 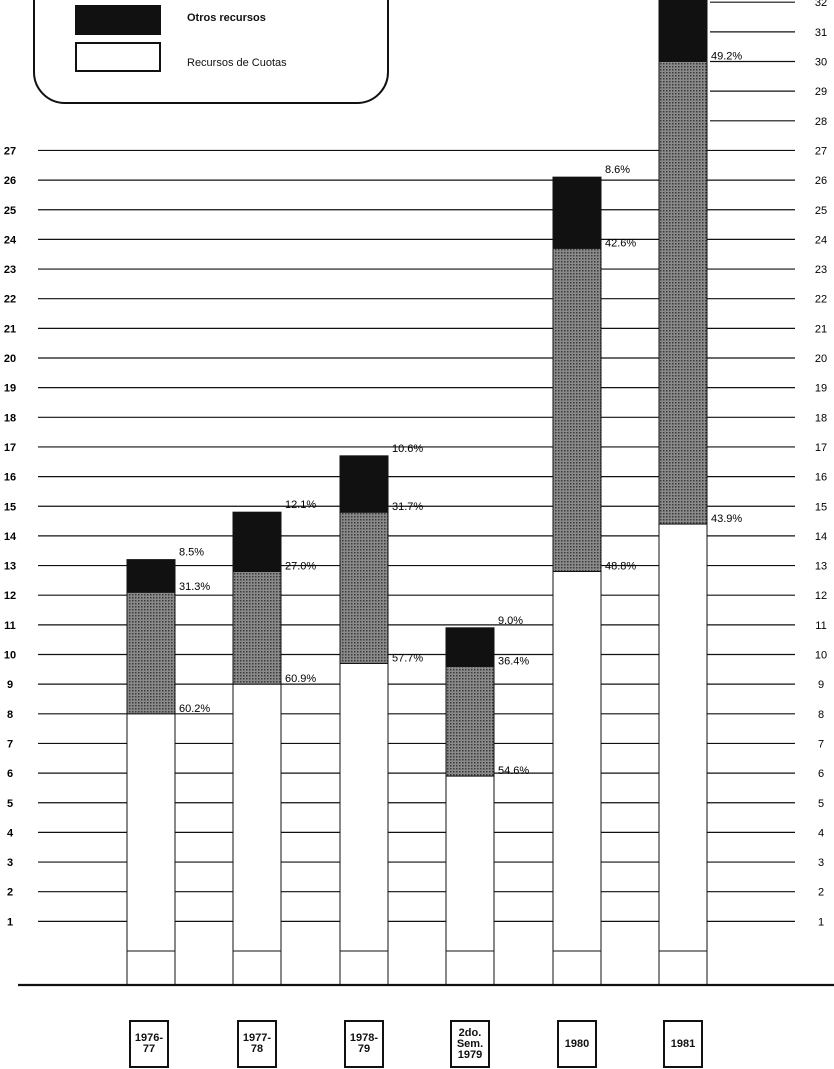 What do you see at coordinates (821, 211) in the screenshot?
I see `y-tick-right-label: 25` at bounding box center [821, 211].